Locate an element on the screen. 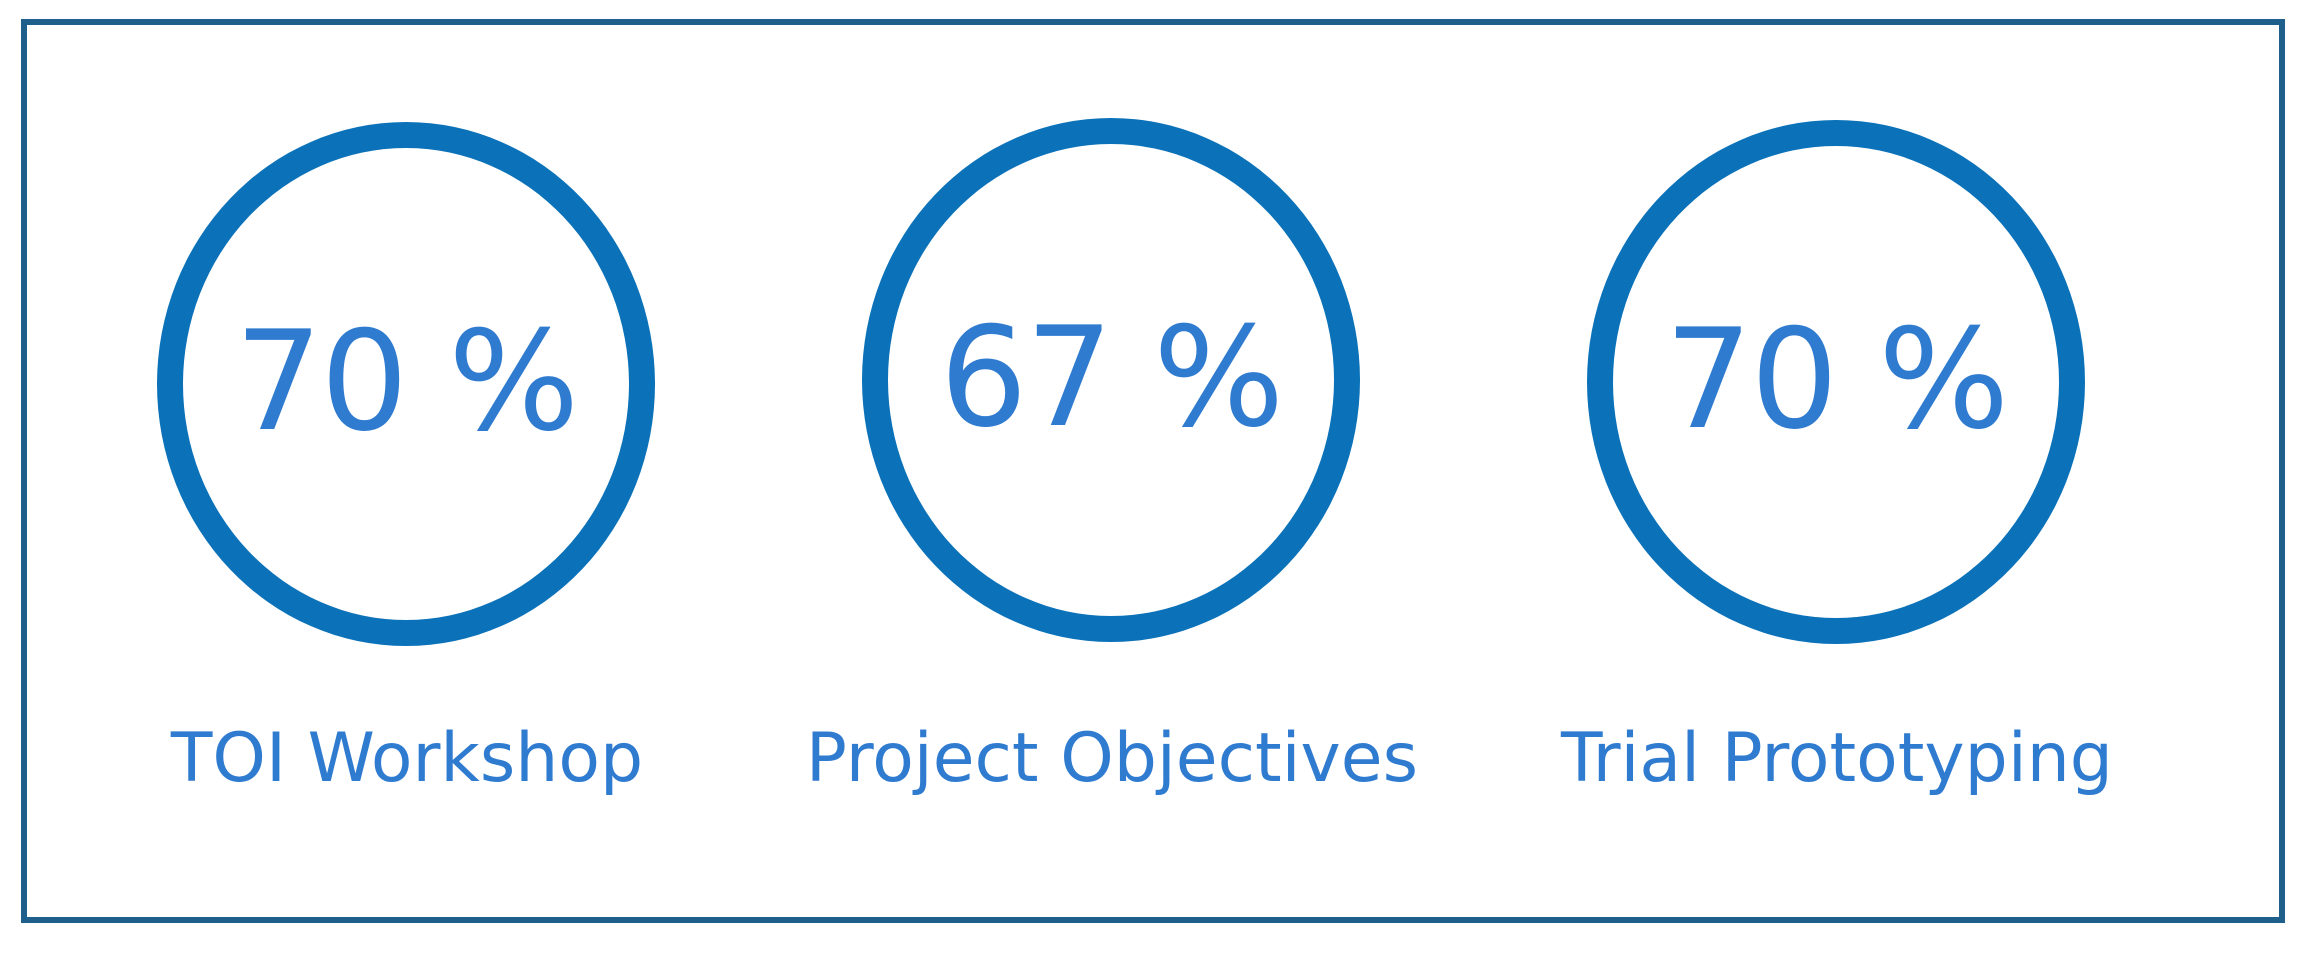  metric-label: Project Objectives is located at coordinates (1112, 758).